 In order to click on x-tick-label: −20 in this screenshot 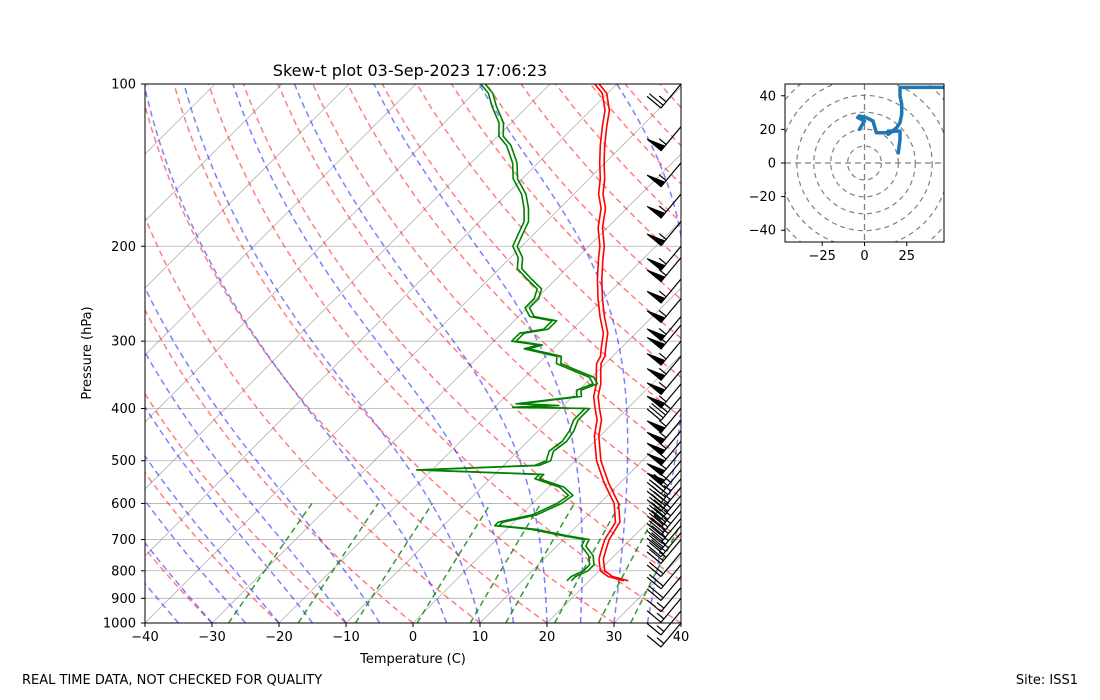, I will do `click(278, 637)`.